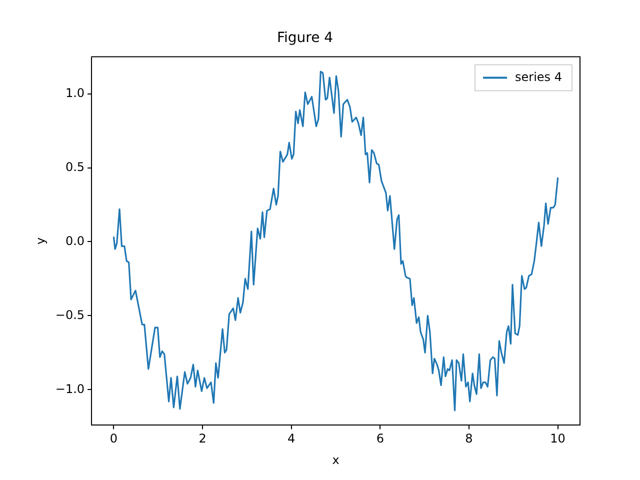  I want to click on x-tick-label: 6, so click(380, 439).